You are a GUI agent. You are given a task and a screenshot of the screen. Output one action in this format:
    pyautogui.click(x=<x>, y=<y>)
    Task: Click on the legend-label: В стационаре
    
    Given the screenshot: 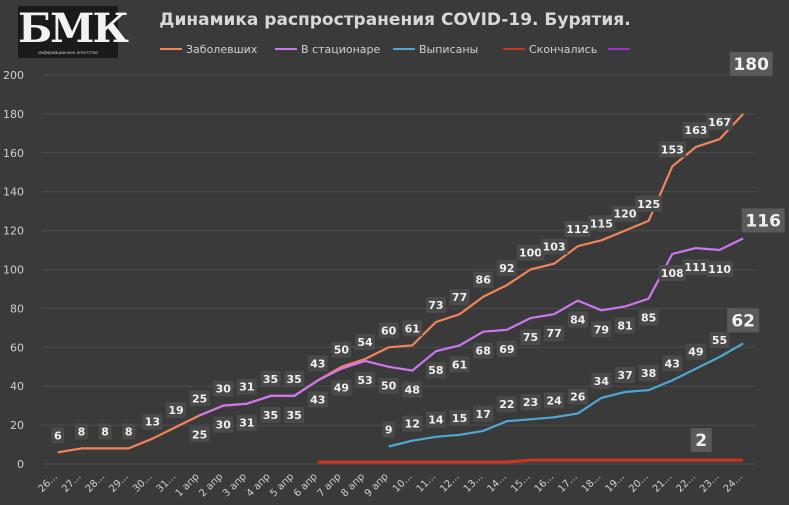 What is the action you would take?
    pyautogui.click(x=341, y=49)
    